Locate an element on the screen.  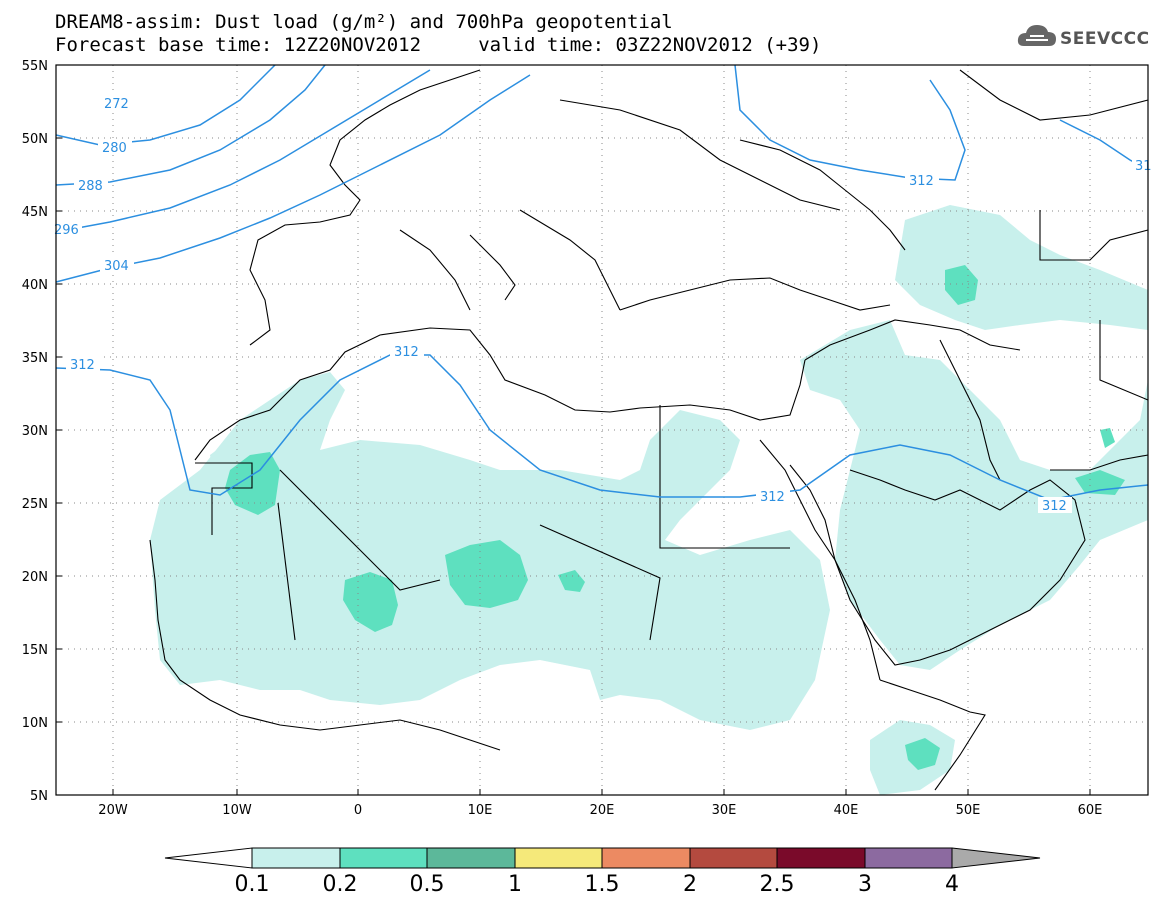
lat-label: 25N is located at coordinates (35, 504).